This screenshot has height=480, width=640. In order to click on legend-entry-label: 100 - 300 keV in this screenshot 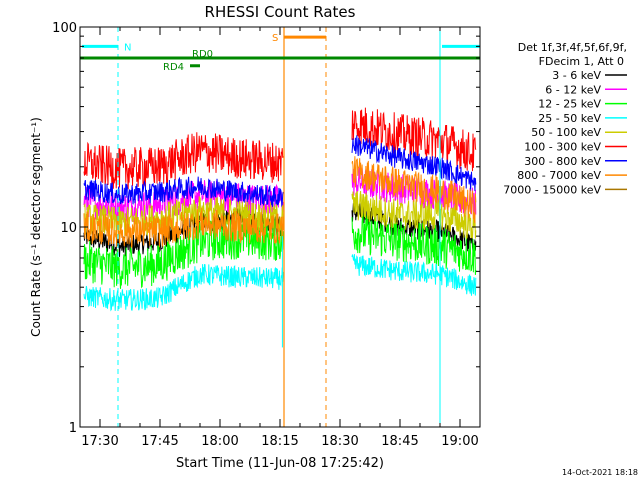, I will do `click(562, 147)`.